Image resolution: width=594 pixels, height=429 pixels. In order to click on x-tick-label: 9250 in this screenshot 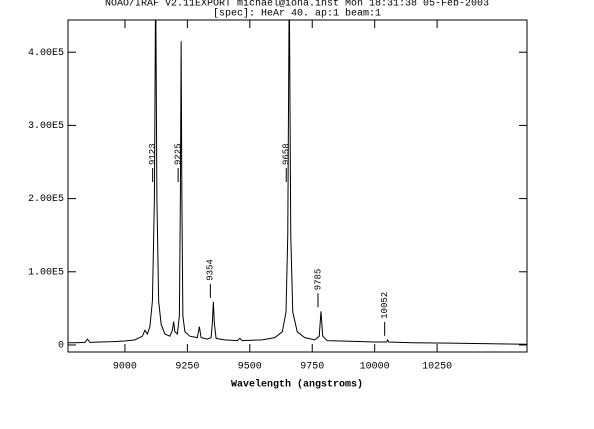, I will do `click(187, 367)`.